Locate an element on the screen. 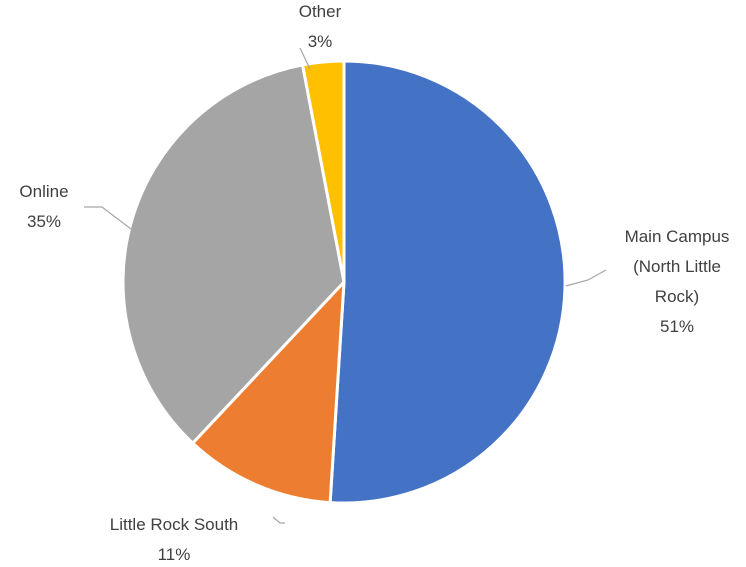 The width and height of the screenshot is (746, 567). leader-line-online is located at coordinates (108, 218).